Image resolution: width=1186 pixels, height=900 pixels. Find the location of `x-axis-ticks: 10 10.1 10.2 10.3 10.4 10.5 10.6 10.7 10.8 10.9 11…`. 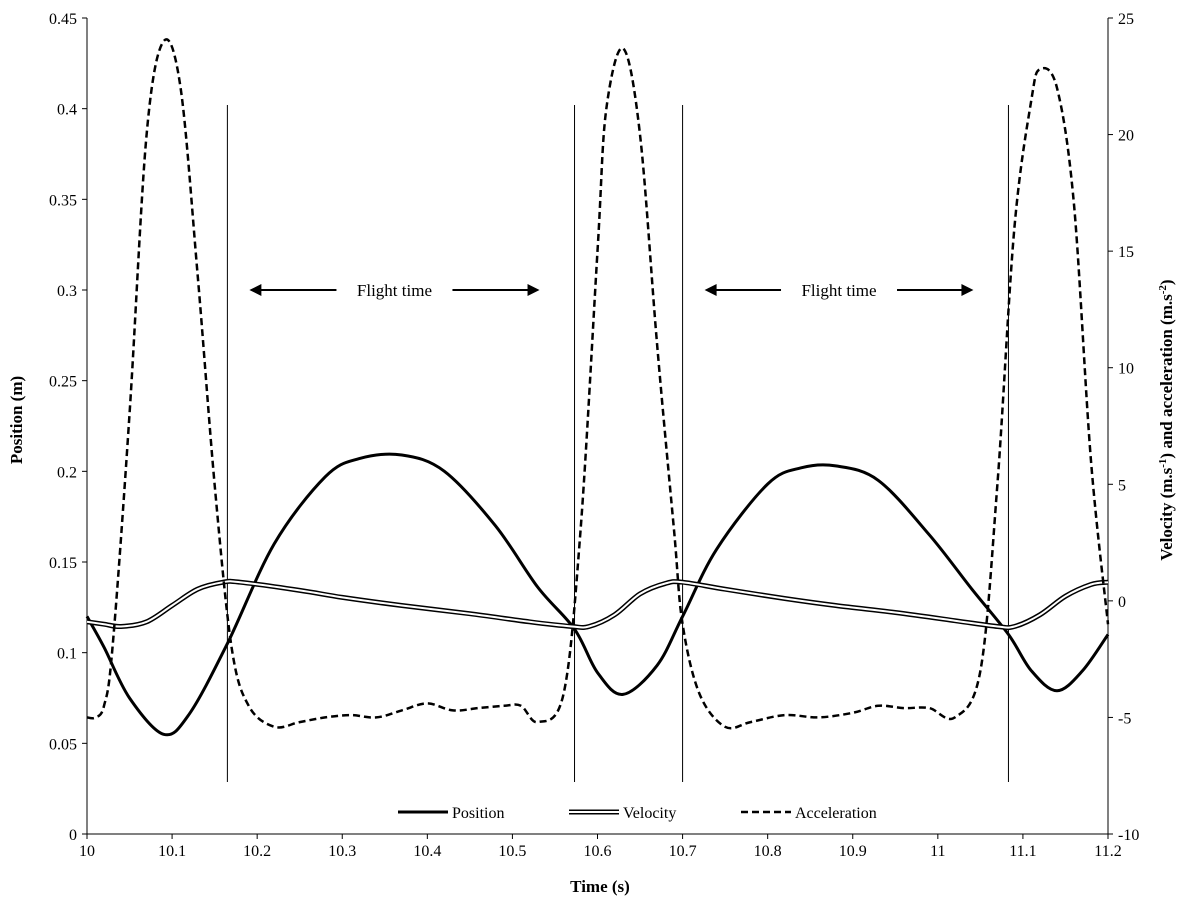

x-axis-ticks: 10 10.1 10.2 10.3 10.4 10.5 10.6 10.7 10.8 10.9 11… is located at coordinates (600, 847).